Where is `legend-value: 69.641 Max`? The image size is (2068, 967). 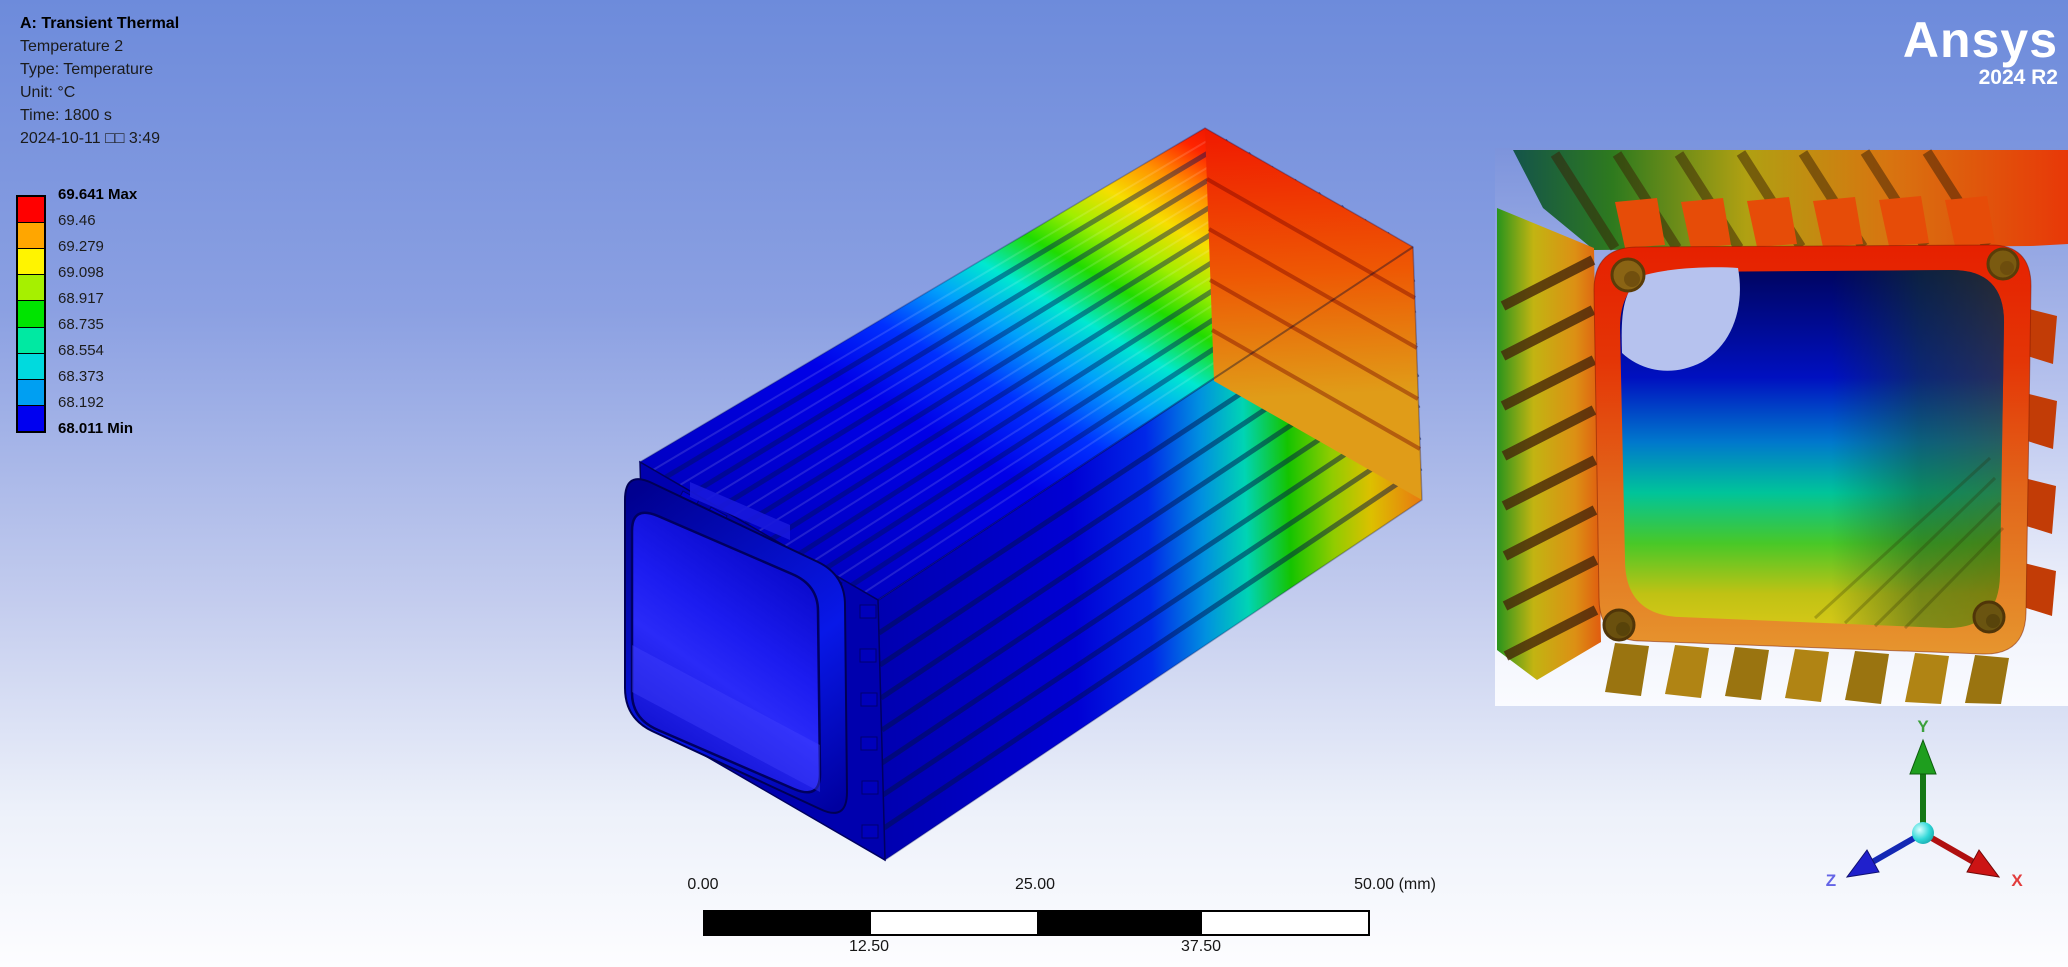
legend-value: 69.641 Max is located at coordinates (98, 194).